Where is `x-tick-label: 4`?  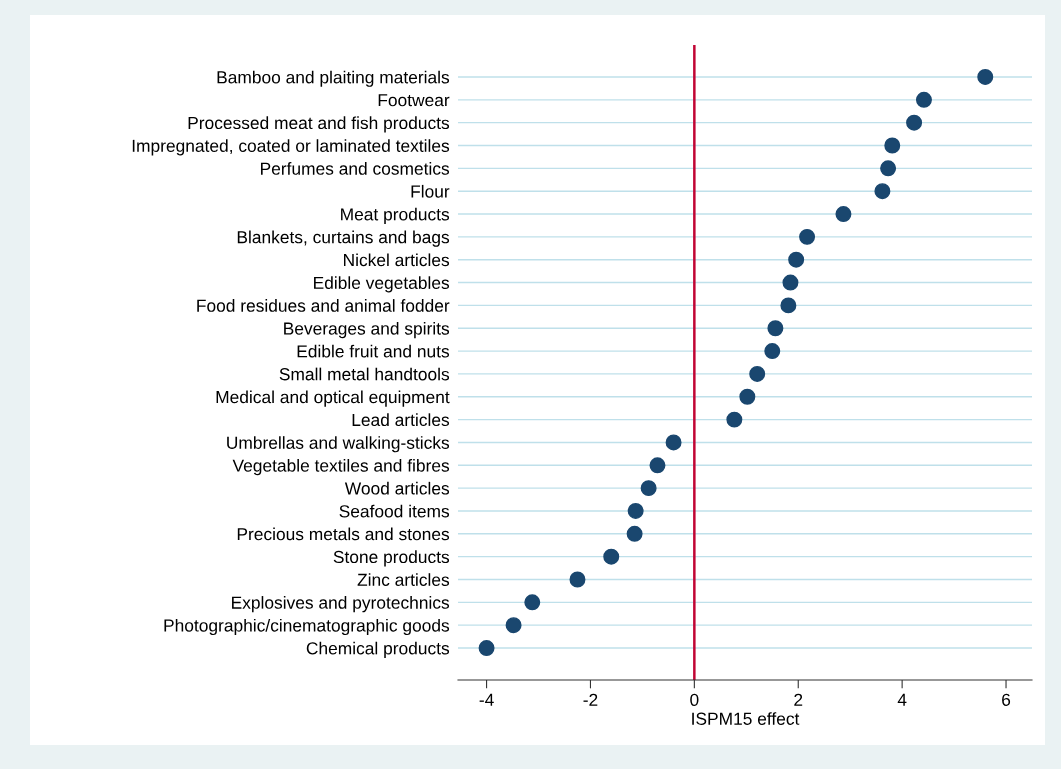
x-tick-label: 4 is located at coordinates (902, 699).